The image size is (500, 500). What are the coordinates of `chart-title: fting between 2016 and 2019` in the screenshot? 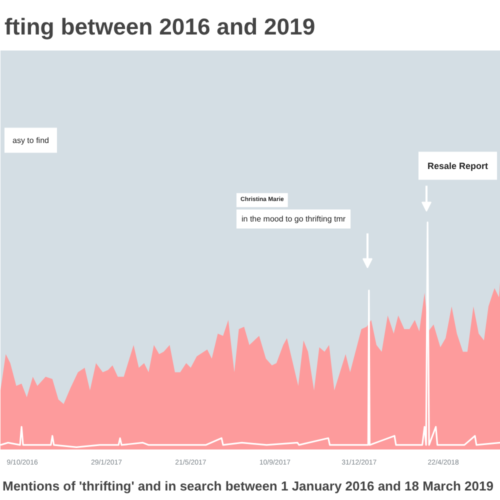 It's located at (160, 27).